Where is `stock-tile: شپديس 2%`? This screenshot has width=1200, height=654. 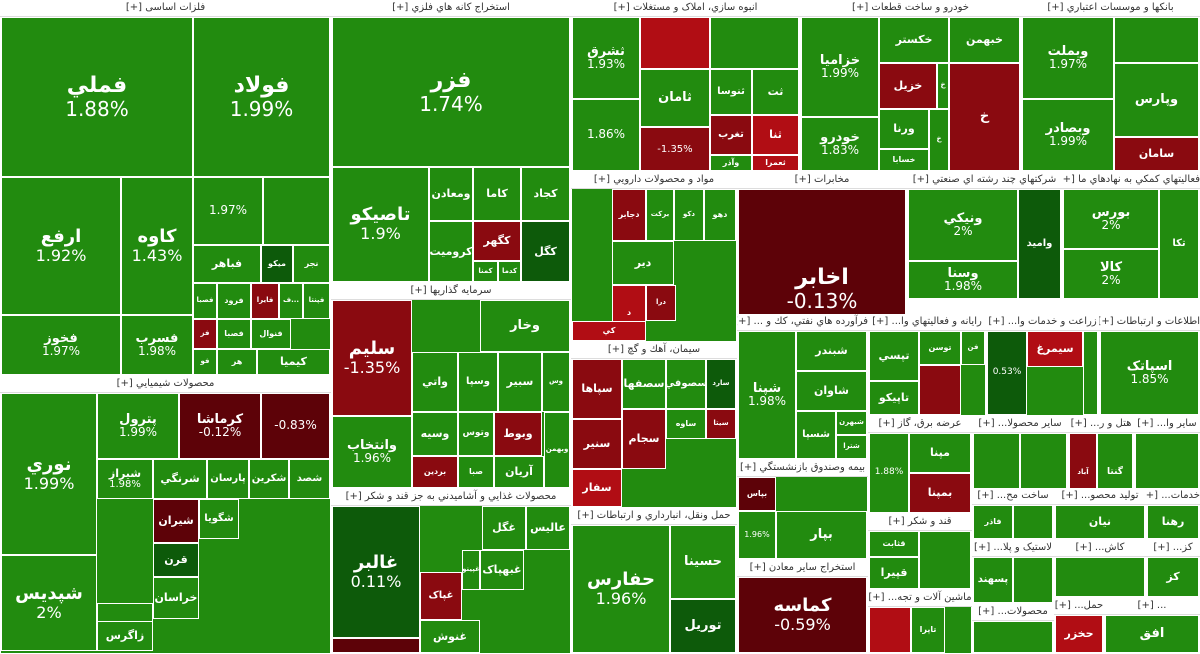
stock-tile: شپديس 2% is located at coordinates (49, 603).